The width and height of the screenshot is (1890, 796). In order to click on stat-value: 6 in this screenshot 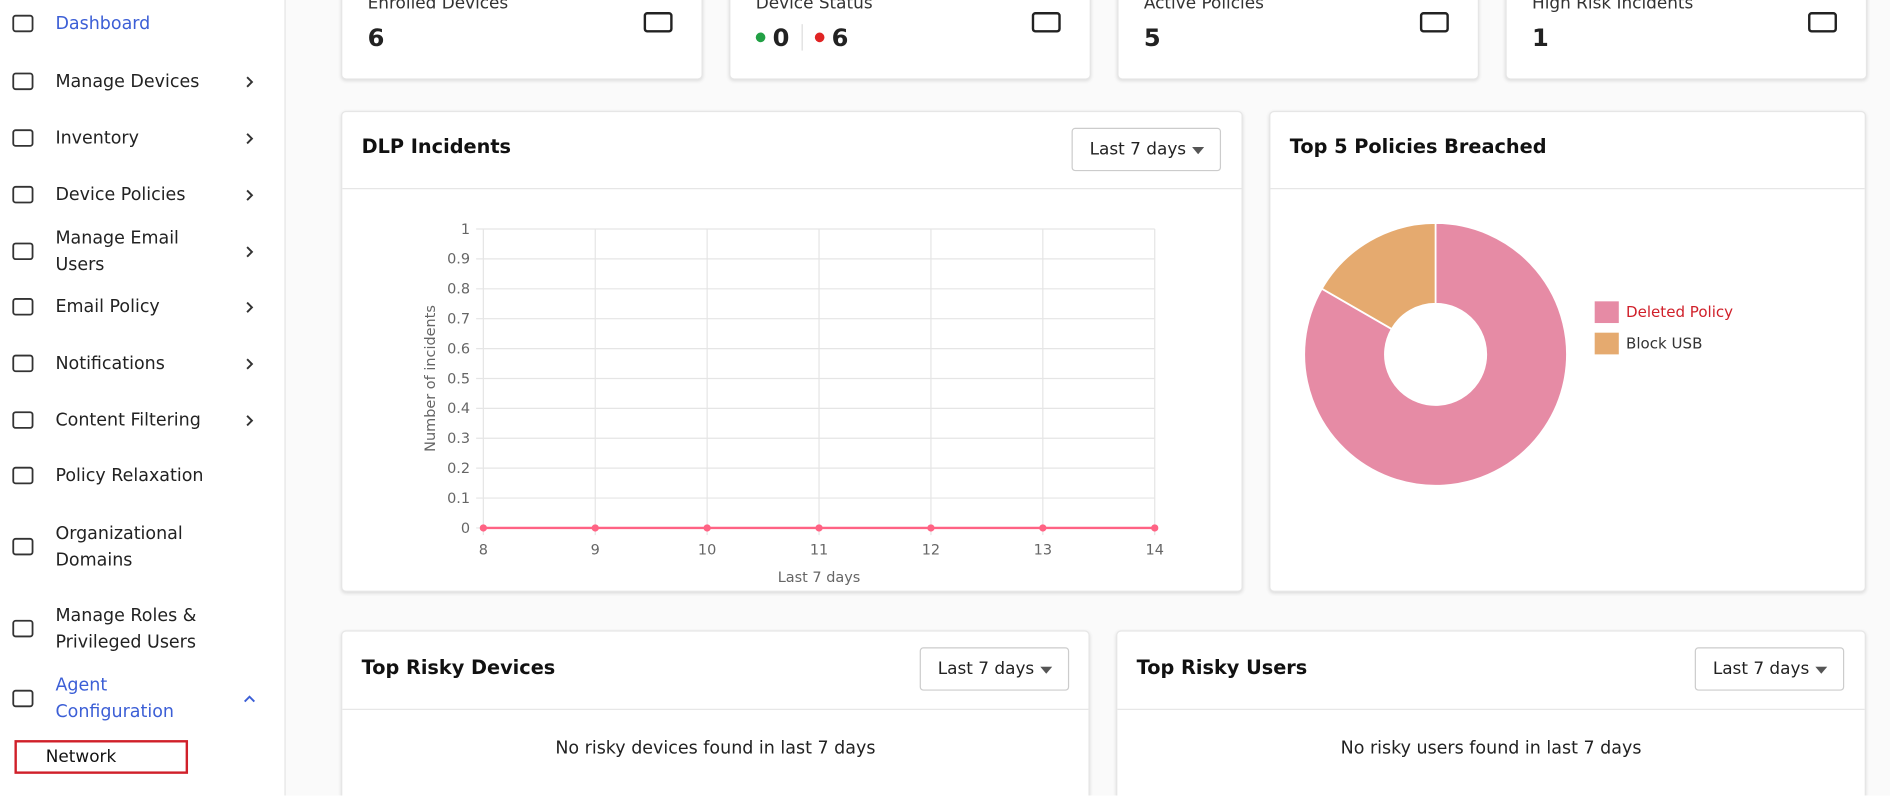, I will do `click(376, 37)`.